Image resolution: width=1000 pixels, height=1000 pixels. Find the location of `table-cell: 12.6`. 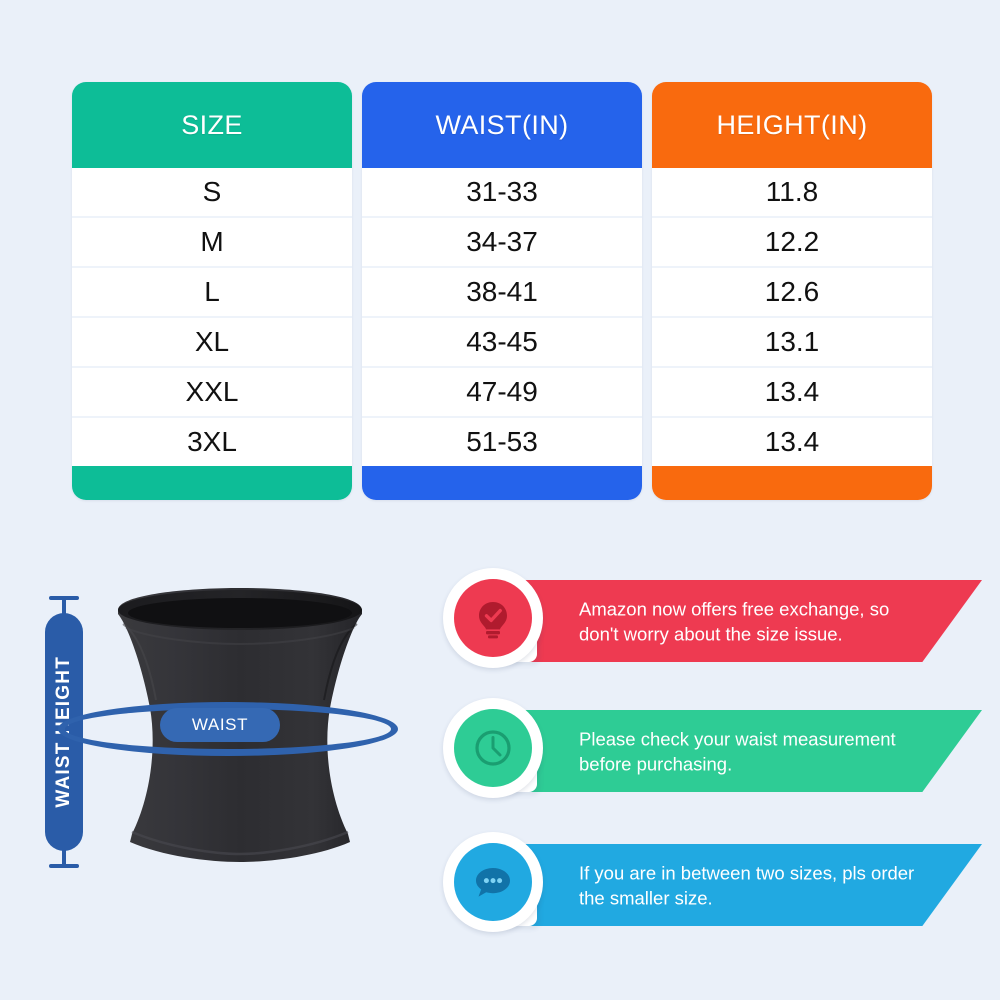

table-cell: 12.6 is located at coordinates (792, 293).